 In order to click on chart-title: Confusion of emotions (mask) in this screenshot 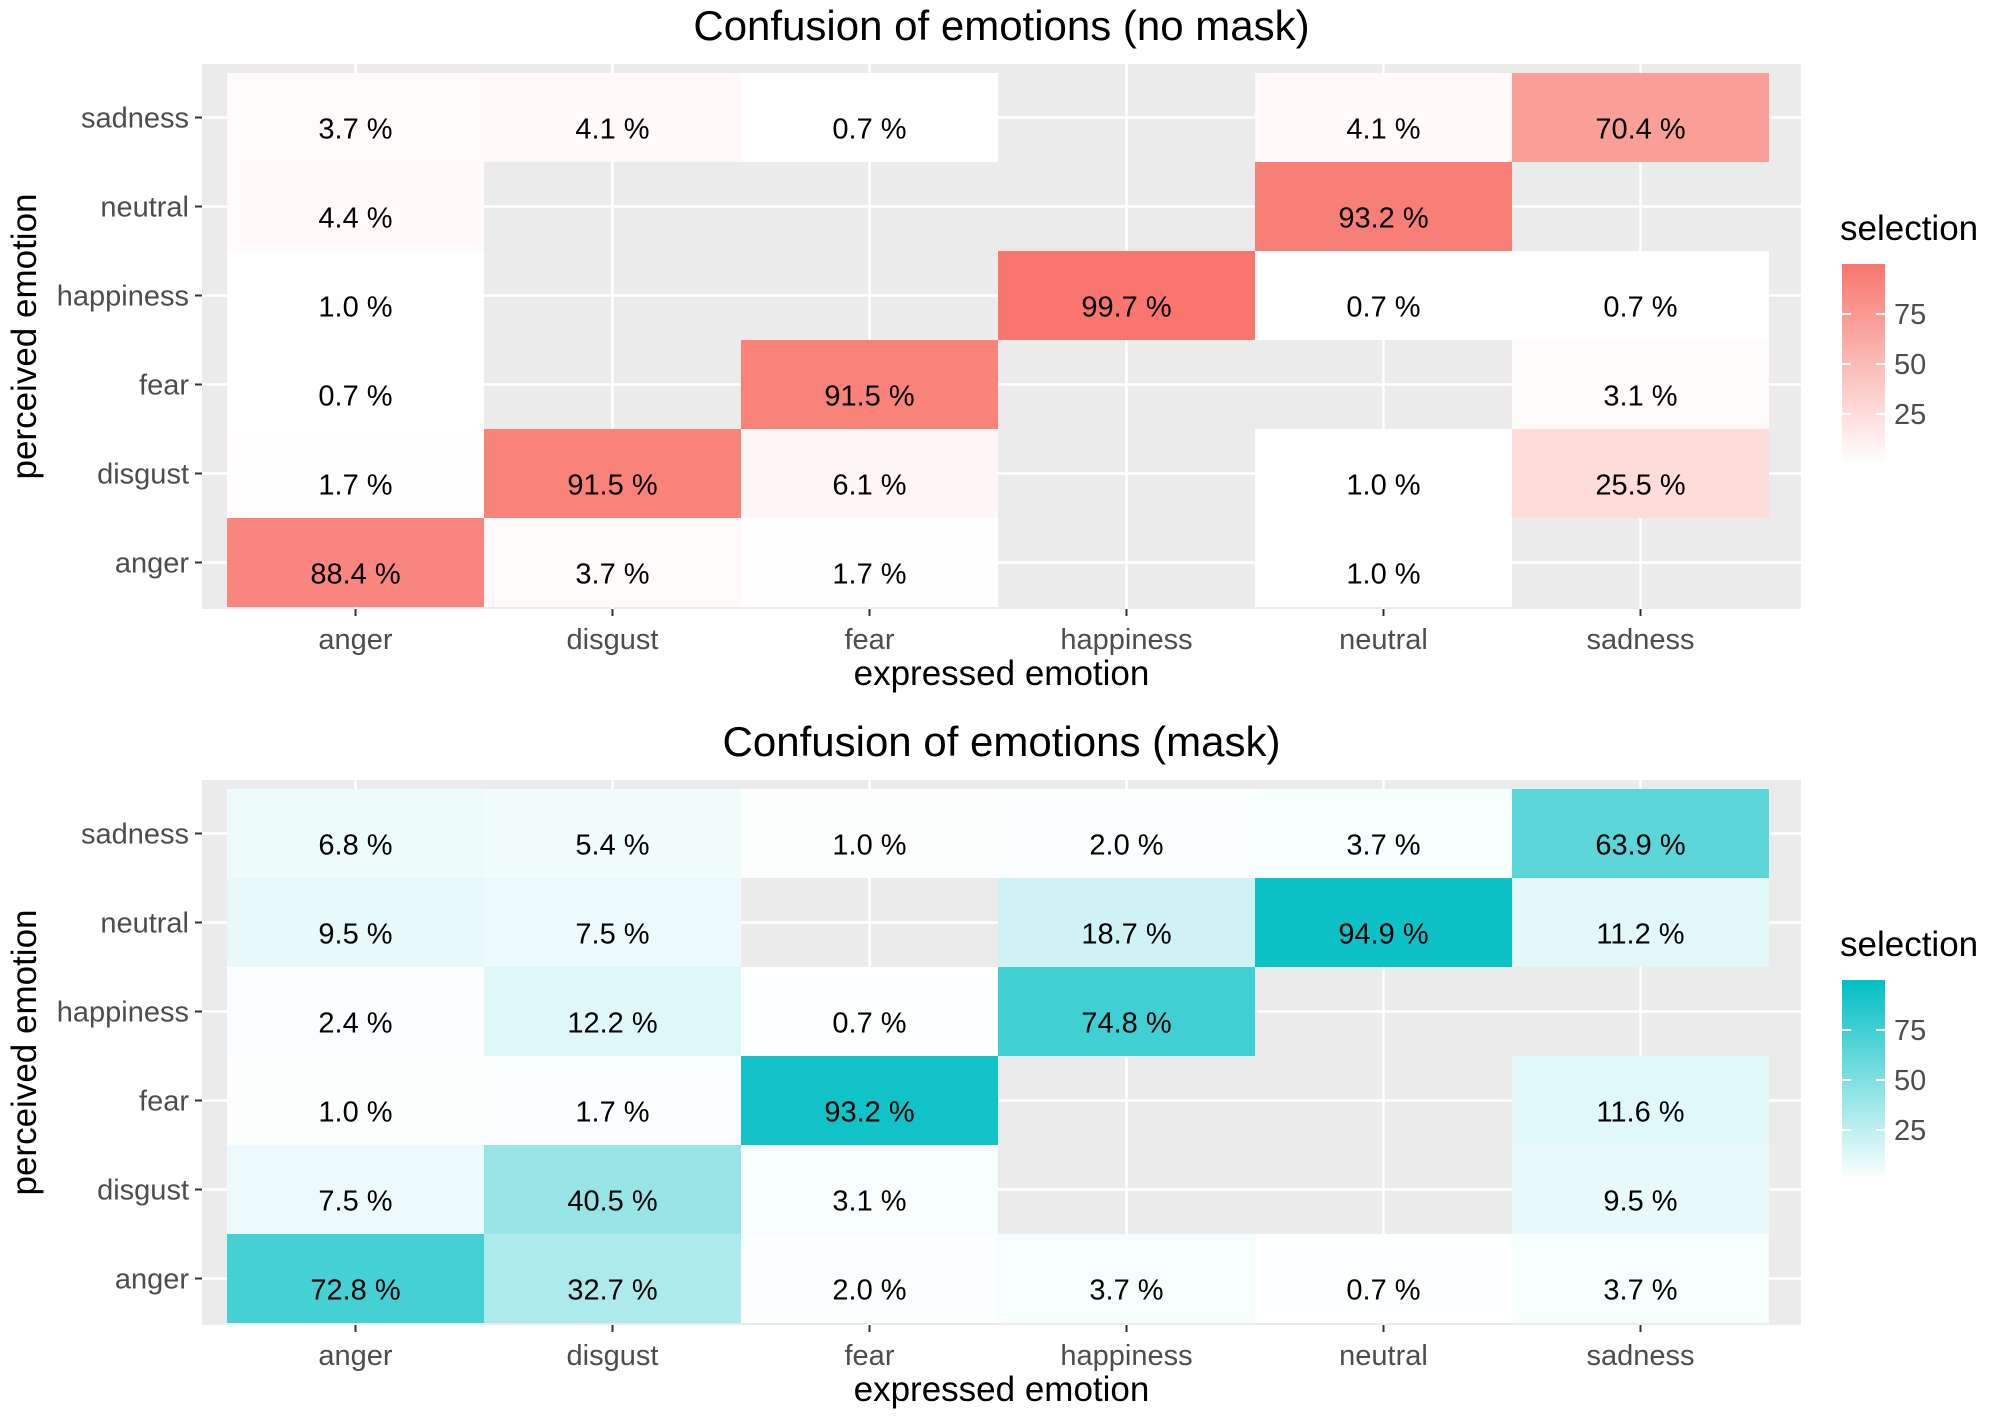, I will do `click(1002, 741)`.